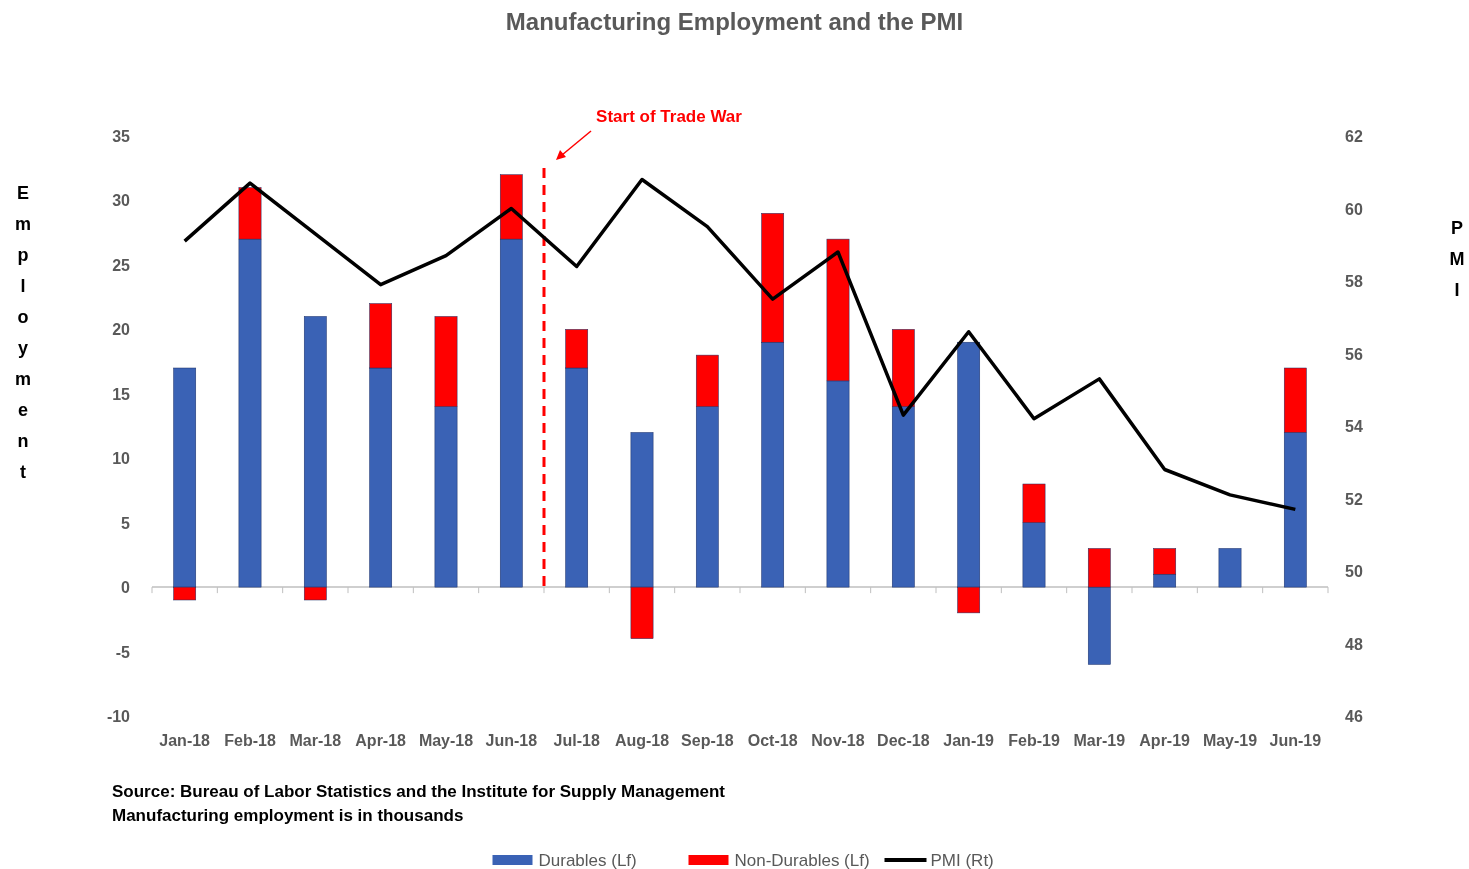 The height and width of the screenshot is (869, 1469). Describe the element at coordinates (121, 330) in the screenshot. I see `y-tick-label: 20` at that location.